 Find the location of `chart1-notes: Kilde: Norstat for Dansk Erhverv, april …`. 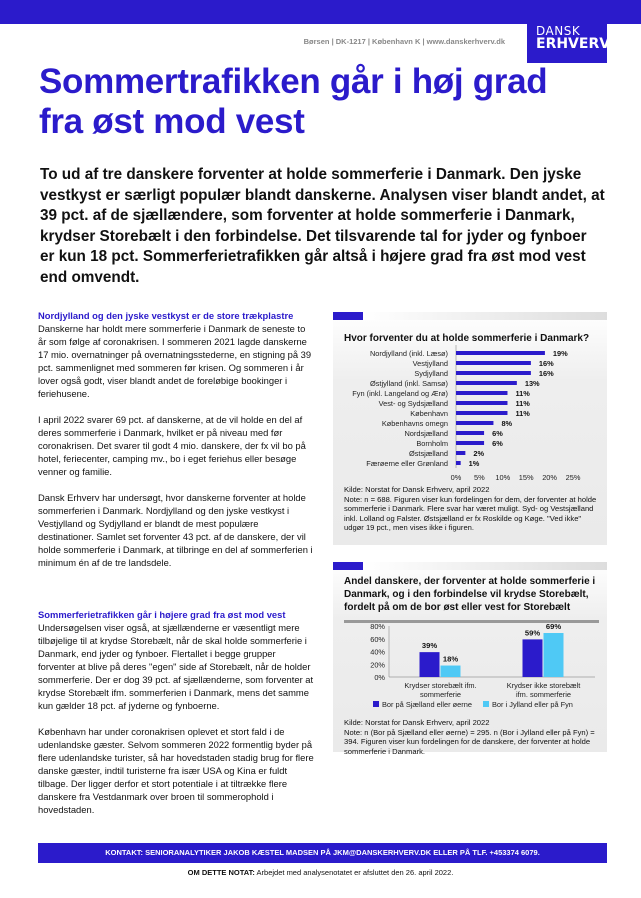

chart1-notes: Kilde: Norstat for Dansk Erhverv, april … is located at coordinates (471, 509).